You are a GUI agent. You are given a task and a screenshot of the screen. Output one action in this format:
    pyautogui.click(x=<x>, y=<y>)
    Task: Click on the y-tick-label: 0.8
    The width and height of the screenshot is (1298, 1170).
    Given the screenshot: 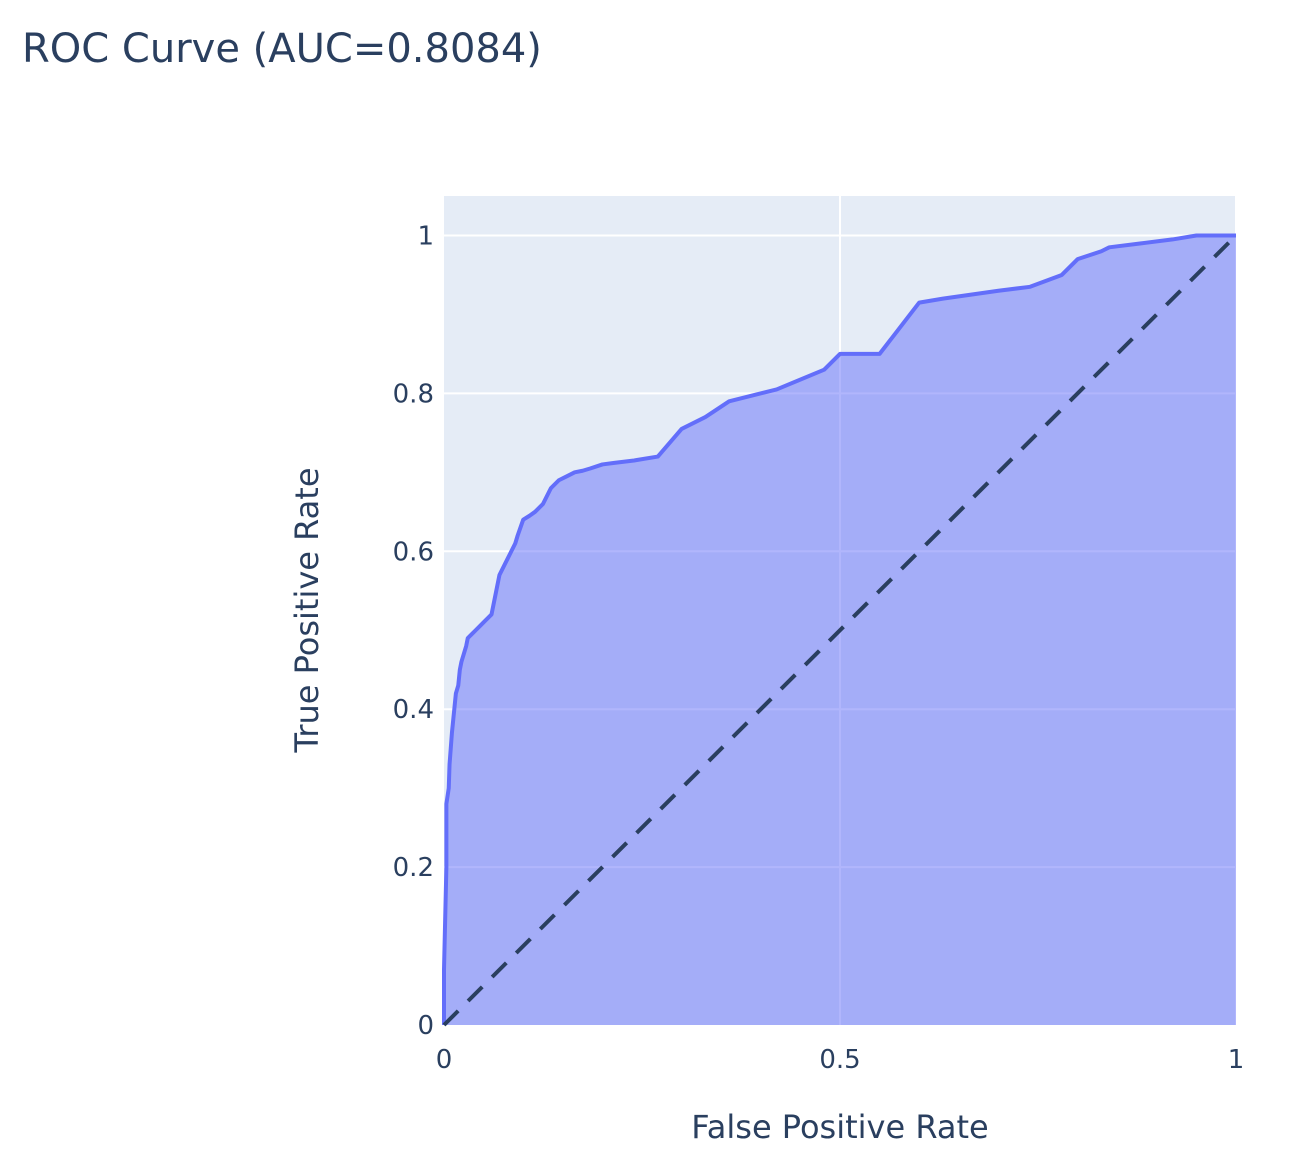 What is the action you would take?
    pyautogui.click(x=413, y=394)
    